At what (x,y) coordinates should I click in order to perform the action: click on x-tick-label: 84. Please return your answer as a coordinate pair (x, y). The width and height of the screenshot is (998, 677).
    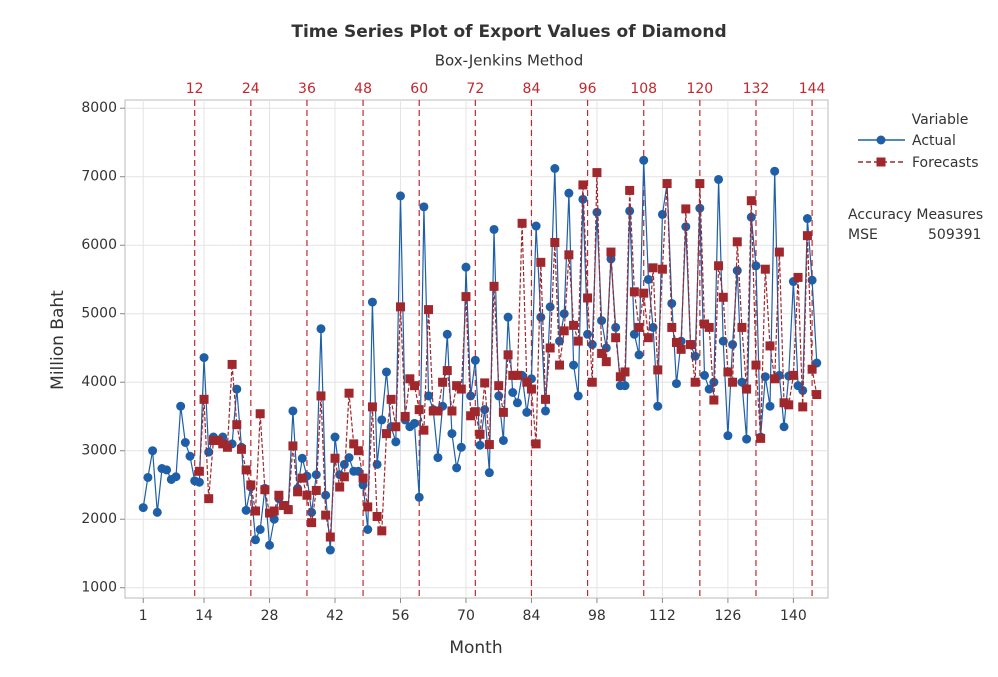
    Looking at the image, I should click on (532, 616).